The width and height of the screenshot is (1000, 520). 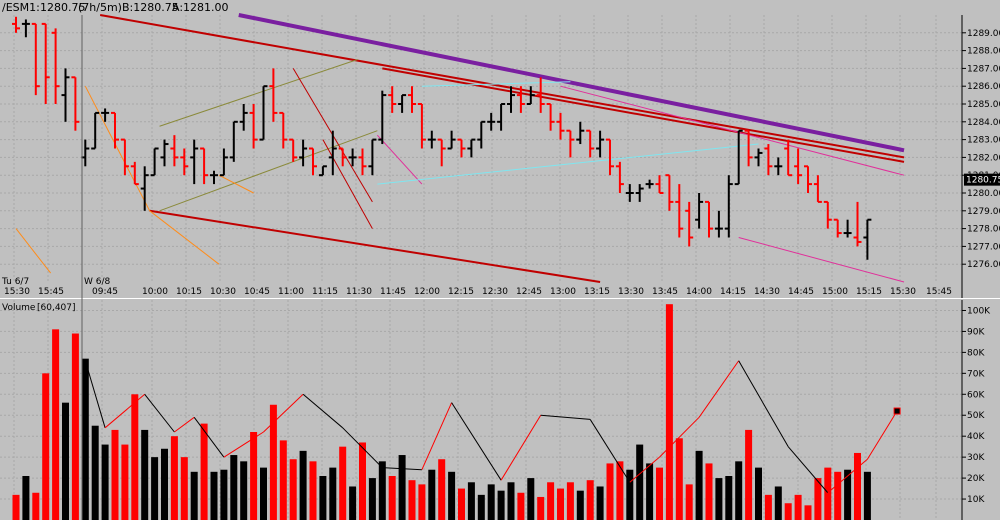 What do you see at coordinates (15, 282) in the screenshot?
I see `session-label: Tu 6/7` at bounding box center [15, 282].